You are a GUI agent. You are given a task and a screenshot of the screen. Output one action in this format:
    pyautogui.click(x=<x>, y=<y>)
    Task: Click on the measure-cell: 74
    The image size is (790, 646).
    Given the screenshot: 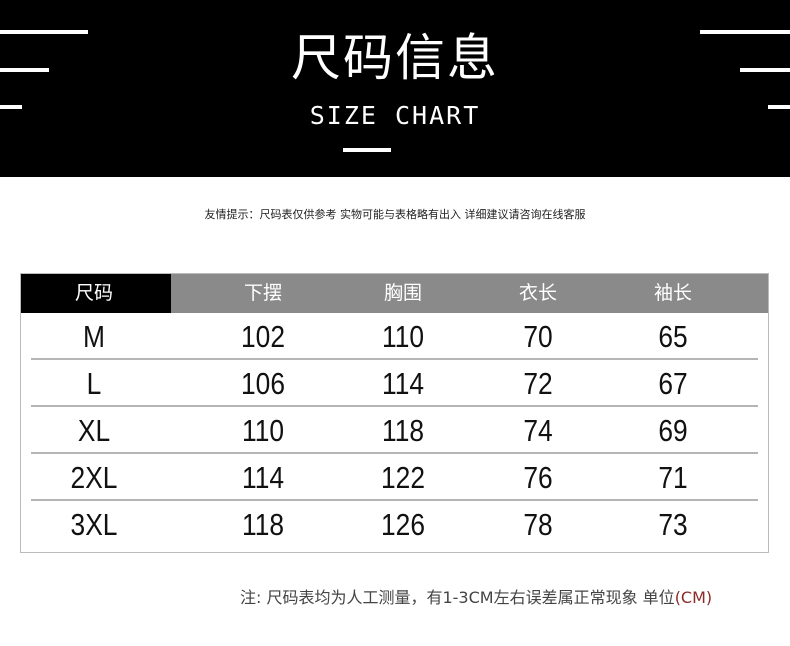 What is the action you would take?
    pyautogui.click(x=538, y=430)
    